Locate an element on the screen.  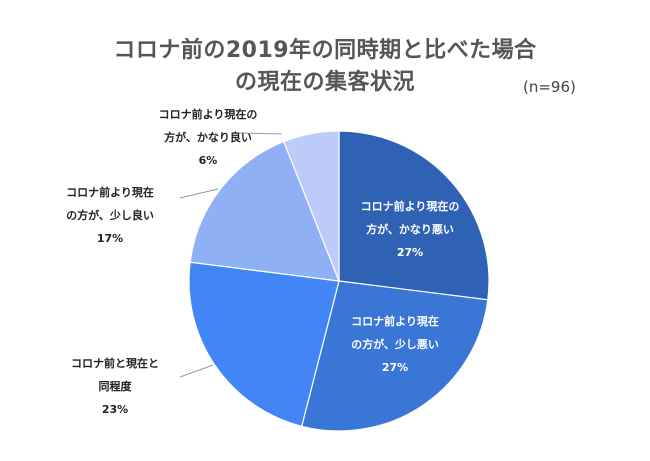
slice-label: コロナ前と現在と is located at coordinates (115, 363).